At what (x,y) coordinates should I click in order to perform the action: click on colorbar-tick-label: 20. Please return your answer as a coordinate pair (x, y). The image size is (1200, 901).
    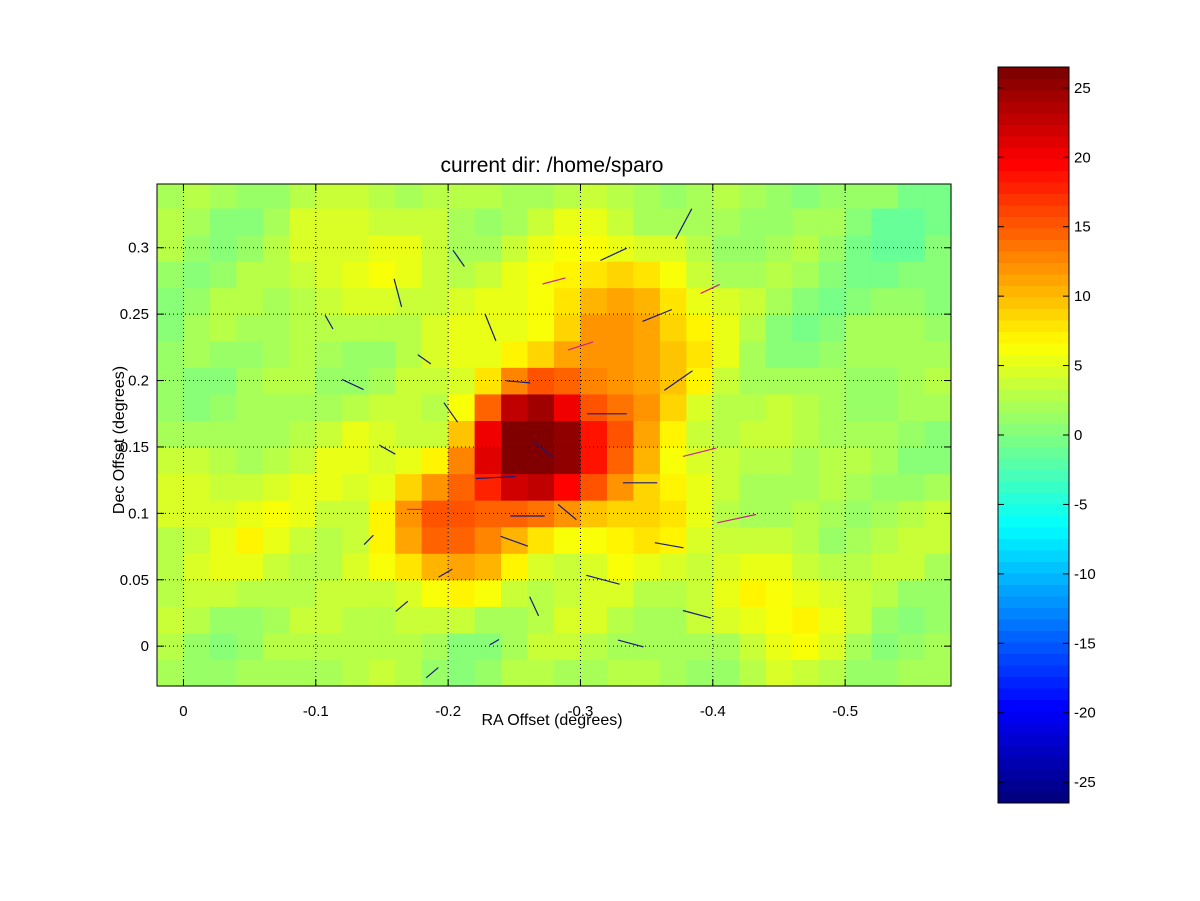
    Looking at the image, I should click on (1082, 157).